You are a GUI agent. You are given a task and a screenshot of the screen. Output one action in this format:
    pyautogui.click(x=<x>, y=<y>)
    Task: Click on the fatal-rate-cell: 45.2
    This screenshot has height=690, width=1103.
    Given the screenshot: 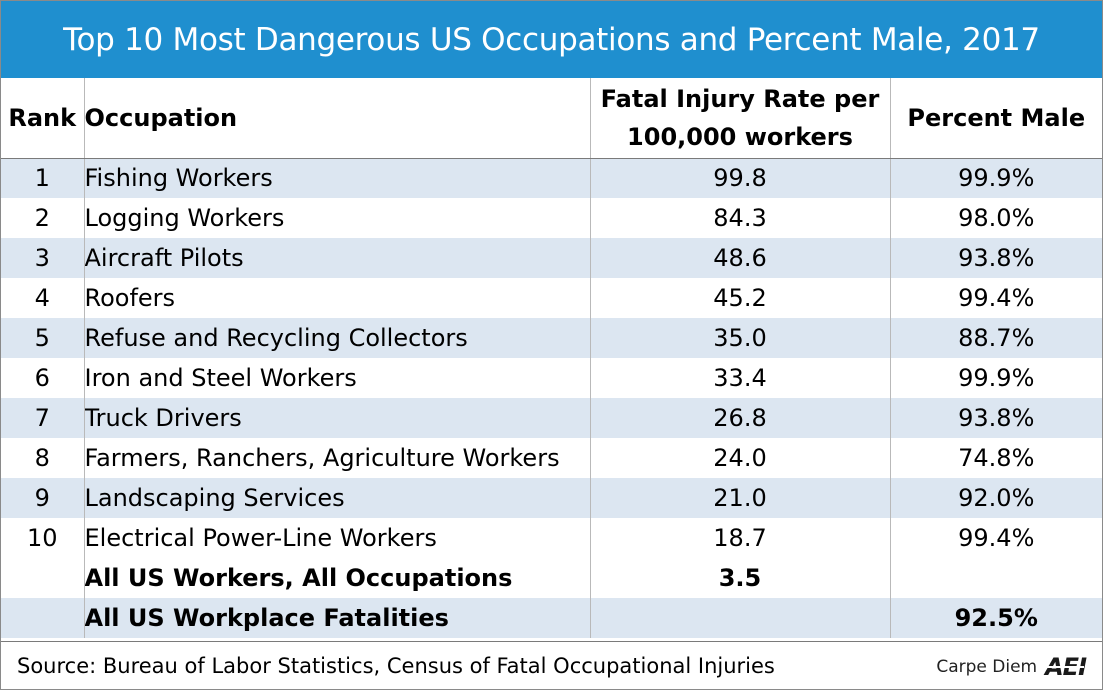 What is the action you would take?
    pyautogui.click(x=740, y=298)
    